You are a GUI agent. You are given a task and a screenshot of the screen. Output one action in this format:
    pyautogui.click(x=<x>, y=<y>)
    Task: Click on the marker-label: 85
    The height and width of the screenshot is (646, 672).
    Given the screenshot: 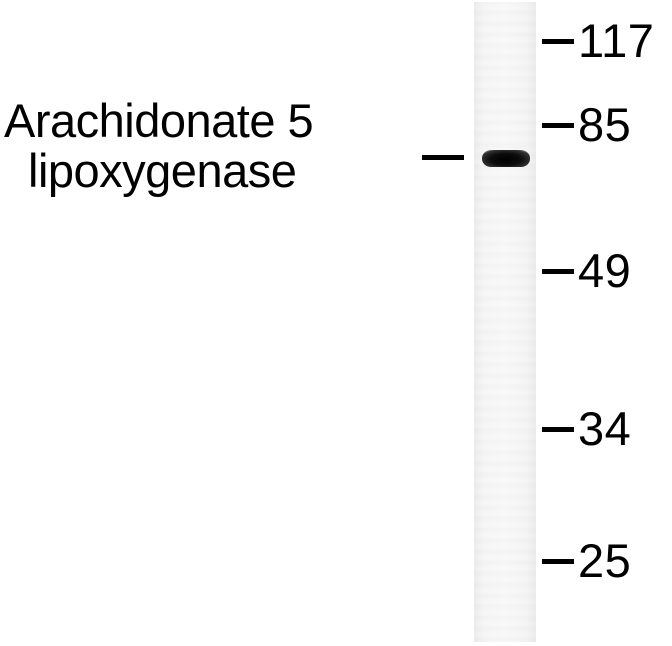 What is the action you would take?
    pyautogui.click(x=605, y=124)
    